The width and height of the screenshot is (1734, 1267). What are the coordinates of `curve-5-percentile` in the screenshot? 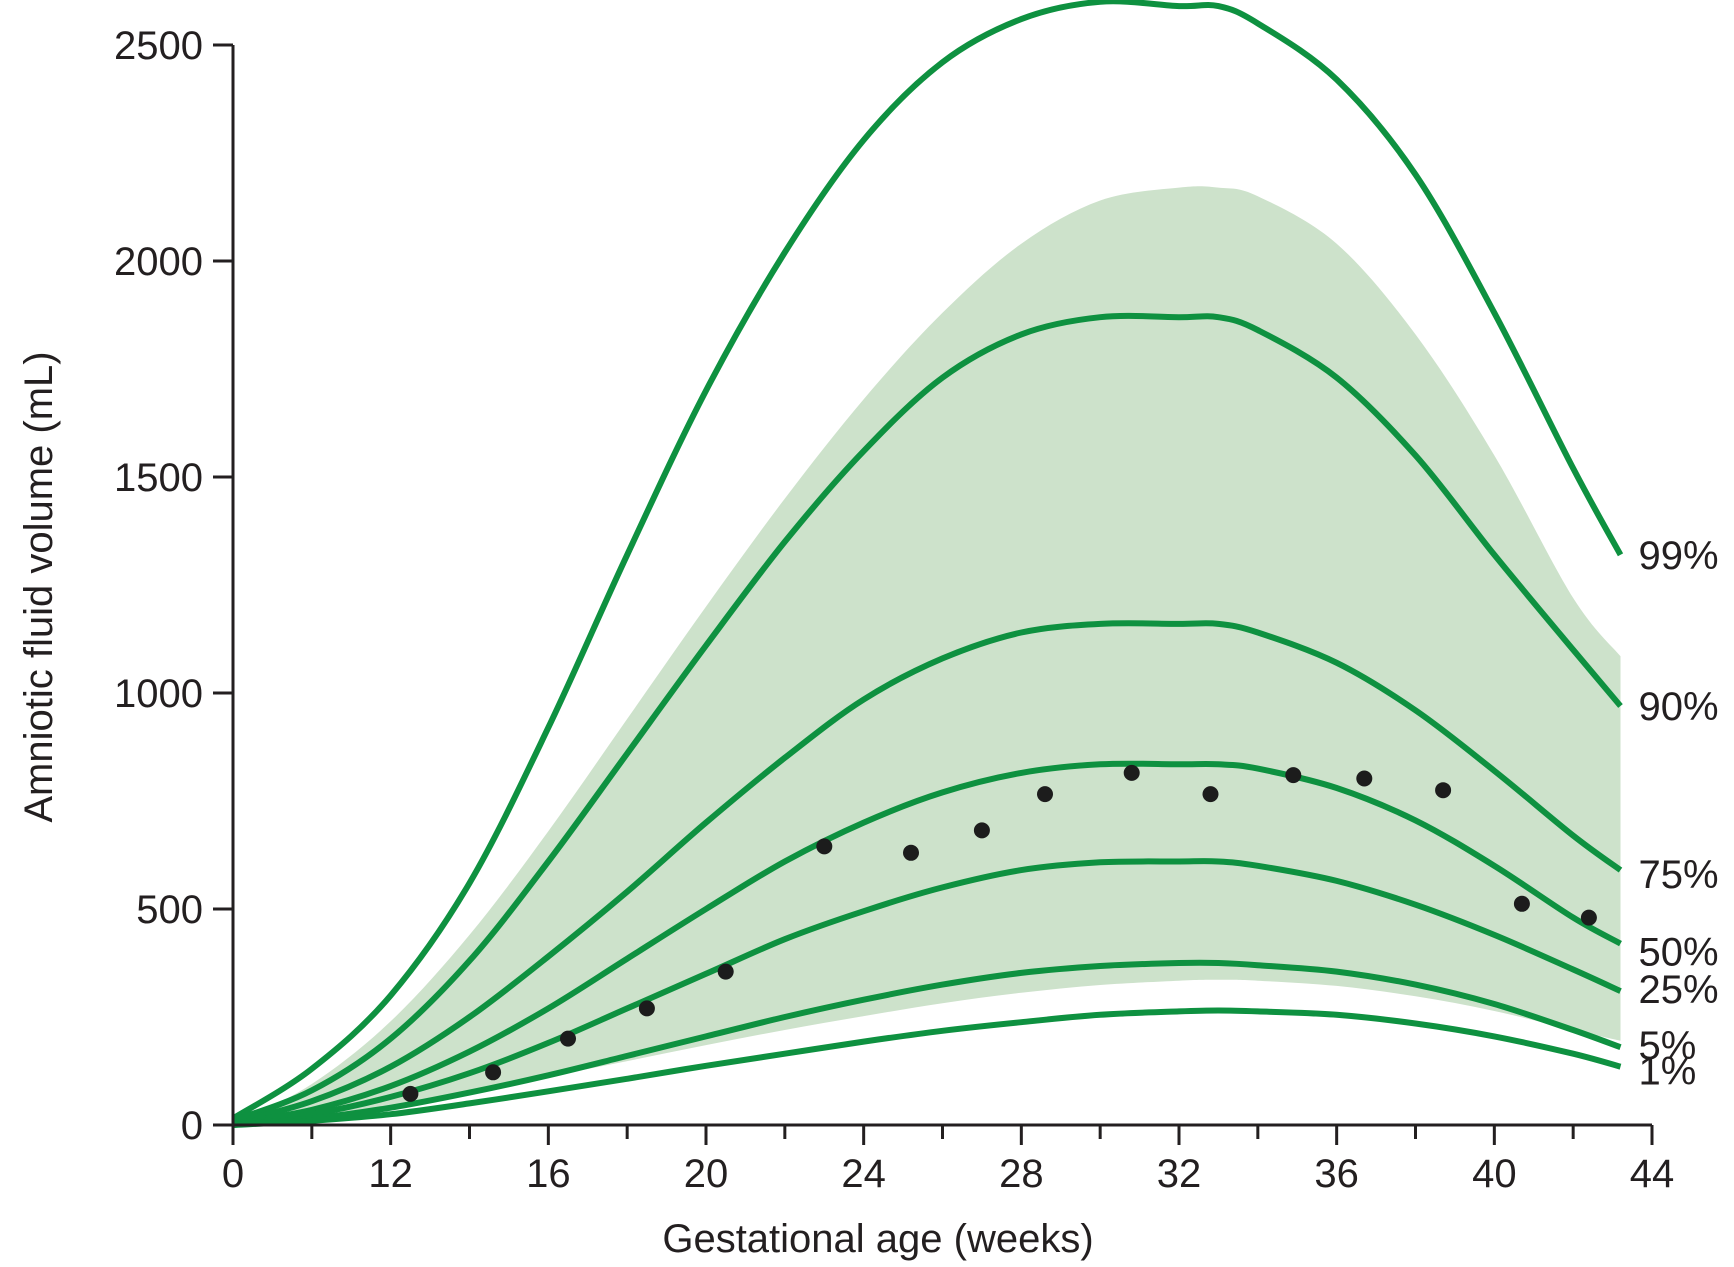 It's located at (927, 1043).